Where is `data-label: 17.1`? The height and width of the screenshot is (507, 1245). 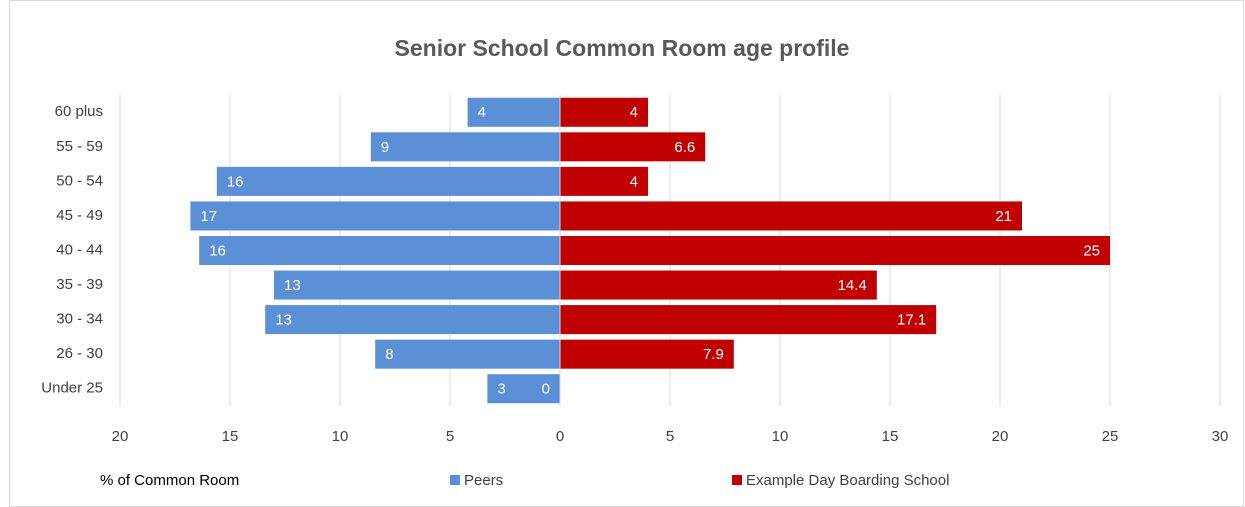
data-label: 17.1 is located at coordinates (911, 320).